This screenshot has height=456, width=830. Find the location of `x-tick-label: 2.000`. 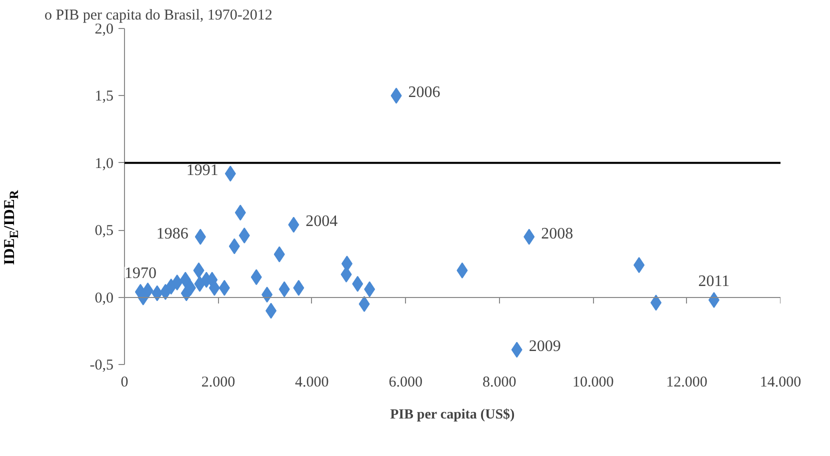

x-tick-label: 2.000 is located at coordinates (218, 382).